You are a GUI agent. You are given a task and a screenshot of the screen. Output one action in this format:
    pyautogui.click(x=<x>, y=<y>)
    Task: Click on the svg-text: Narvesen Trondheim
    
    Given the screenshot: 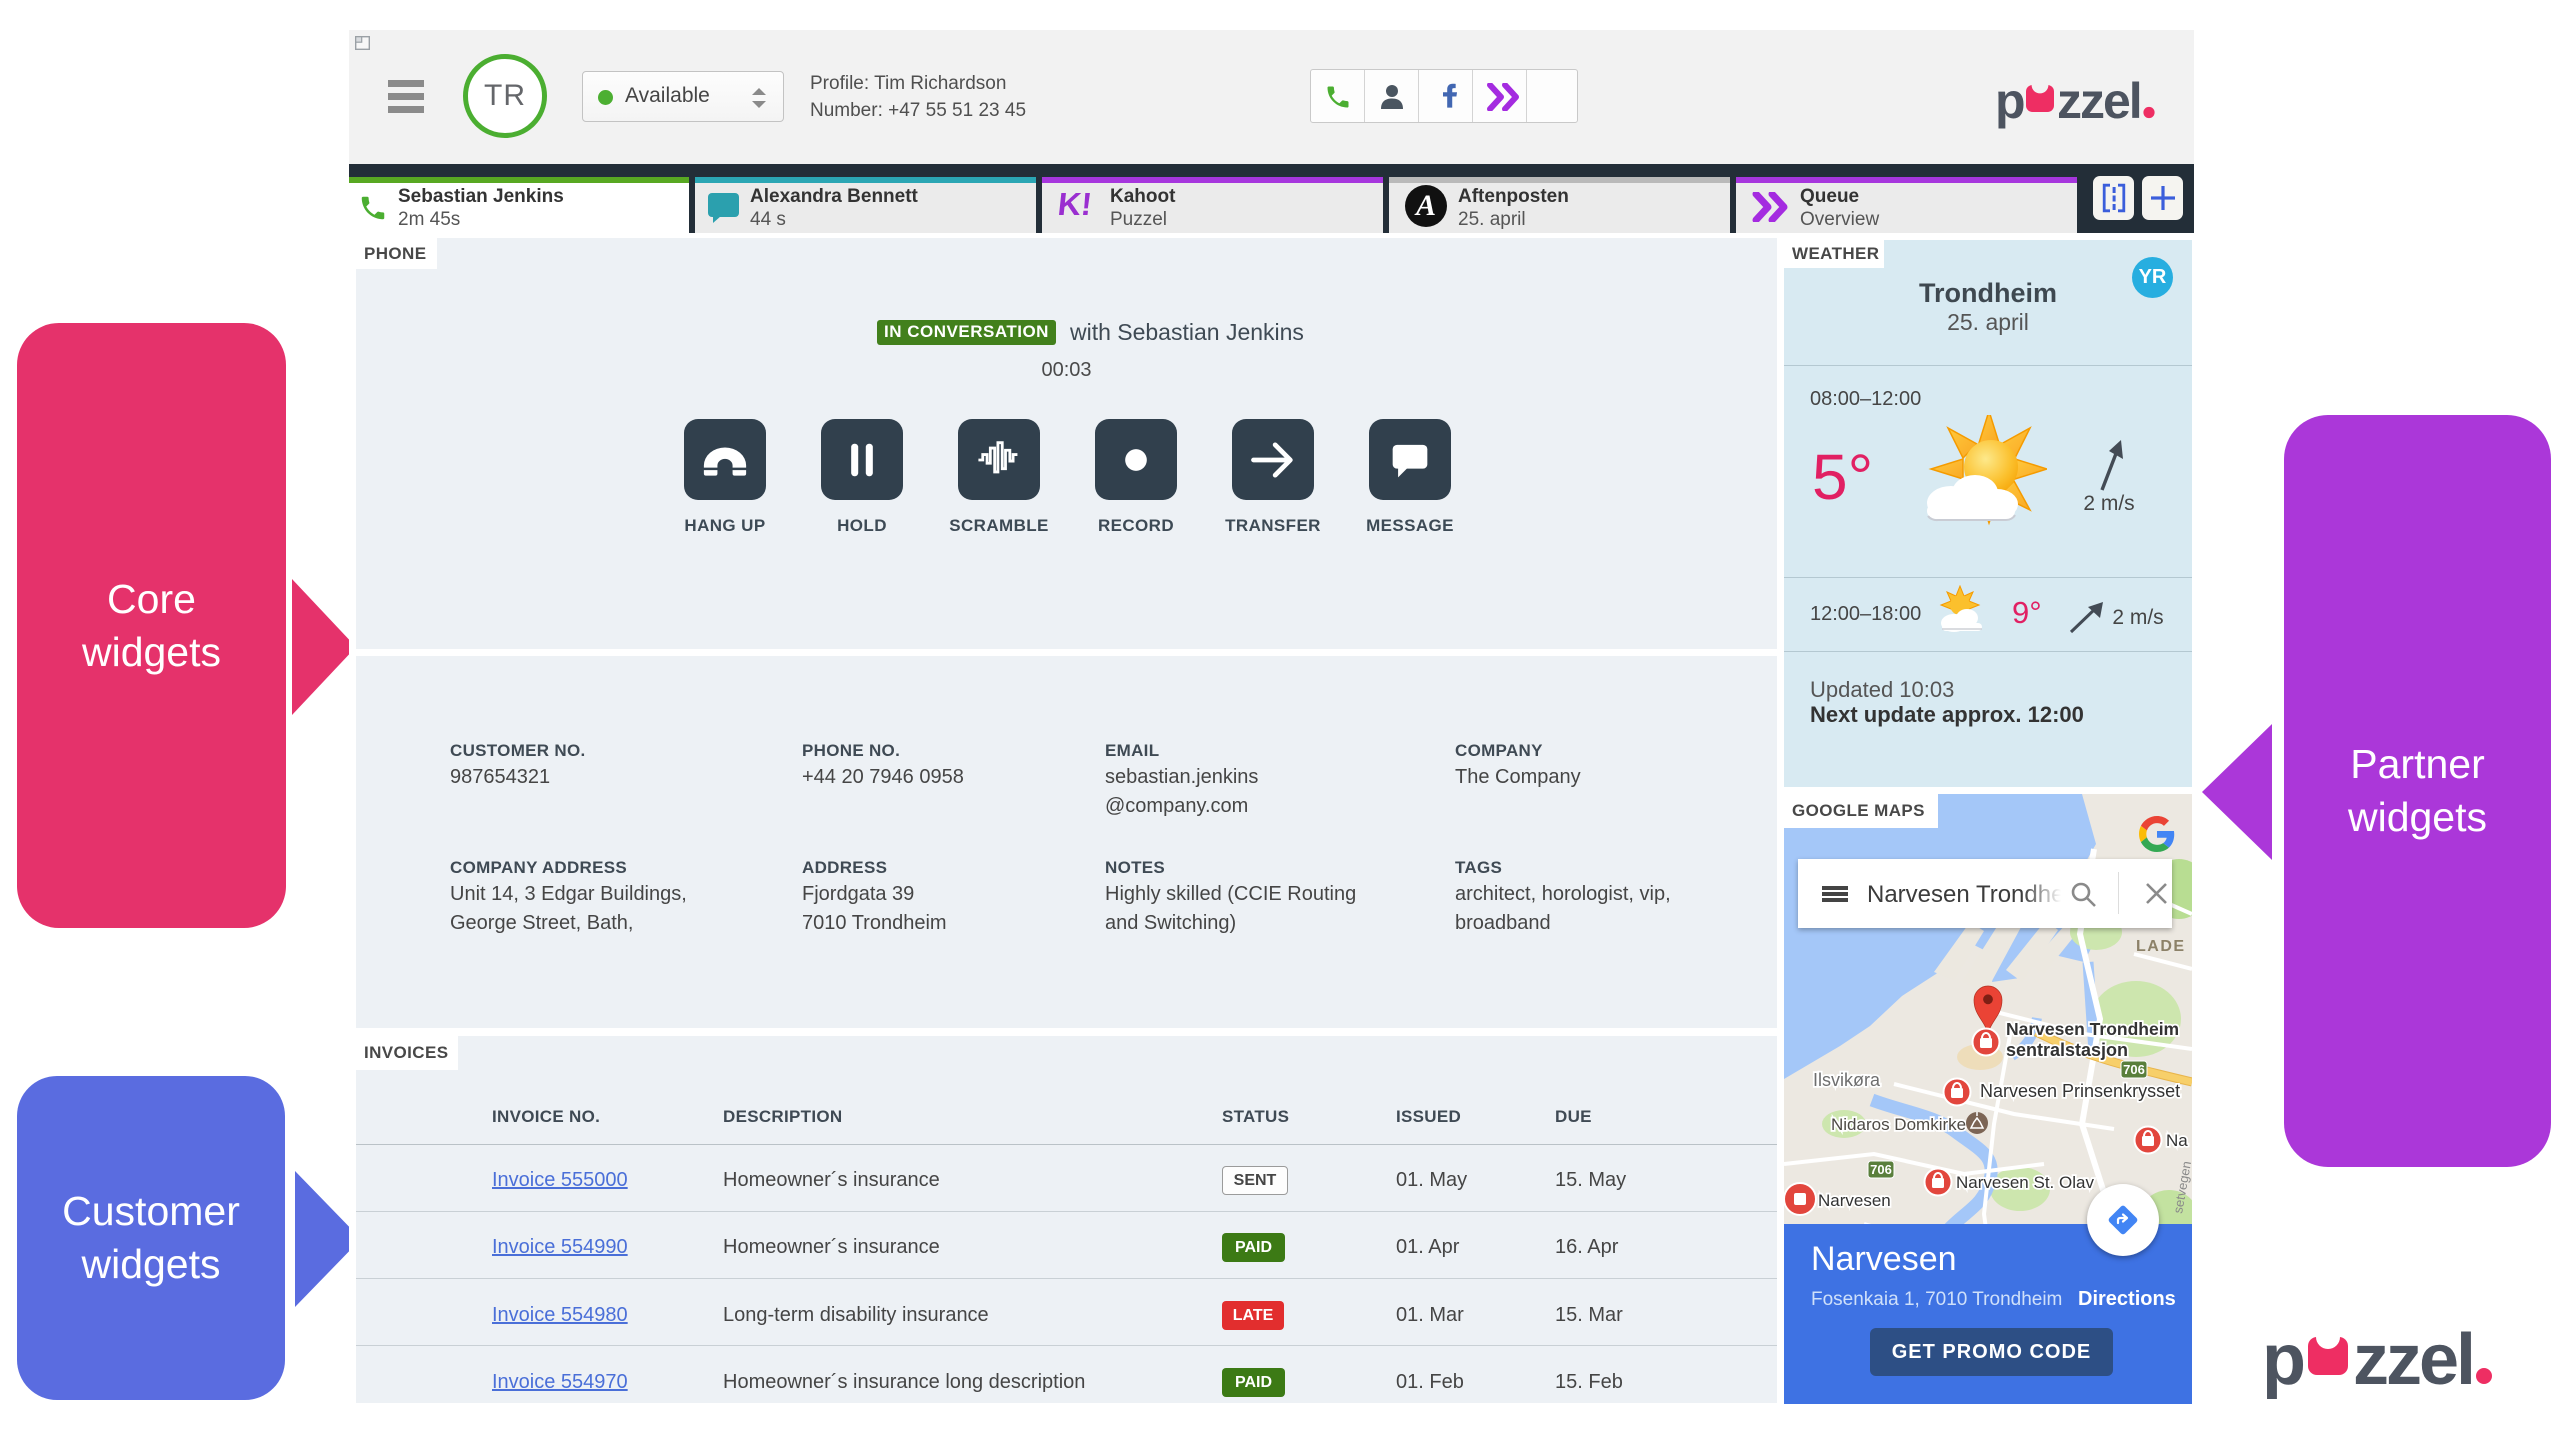 What is the action you would take?
    pyautogui.click(x=2092, y=1029)
    